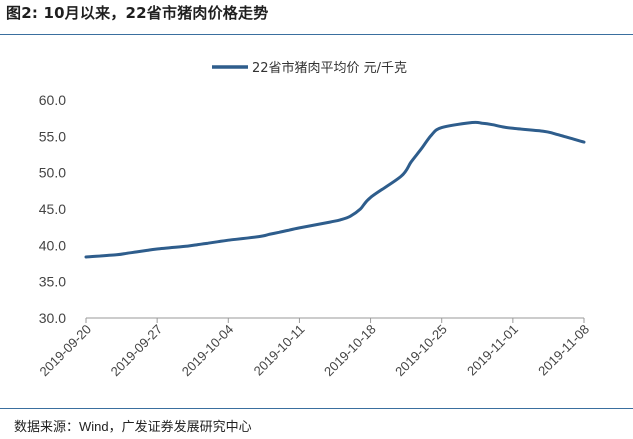  Describe the element at coordinates (65, 351) in the screenshot. I see `x-tick-label: 2019-09-20` at that location.